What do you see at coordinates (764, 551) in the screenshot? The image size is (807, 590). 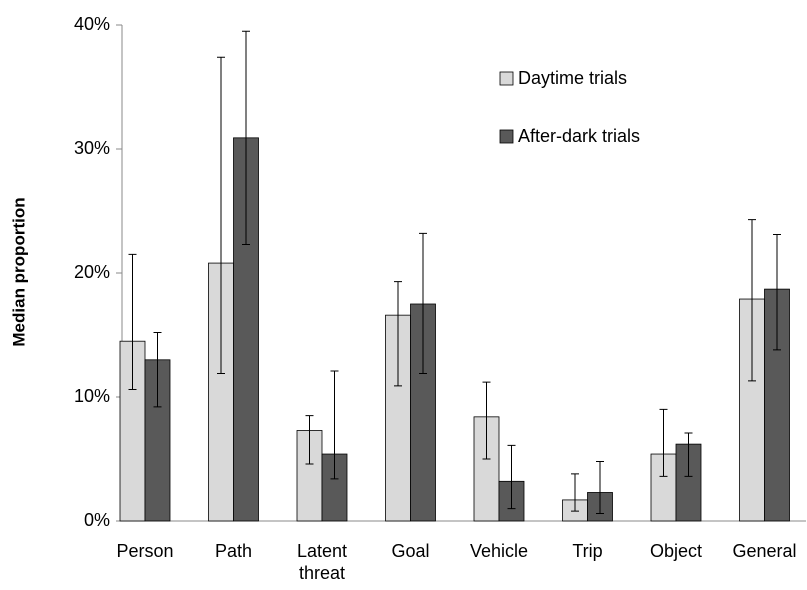 I see `x-tick-label: General` at bounding box center [764, 551].